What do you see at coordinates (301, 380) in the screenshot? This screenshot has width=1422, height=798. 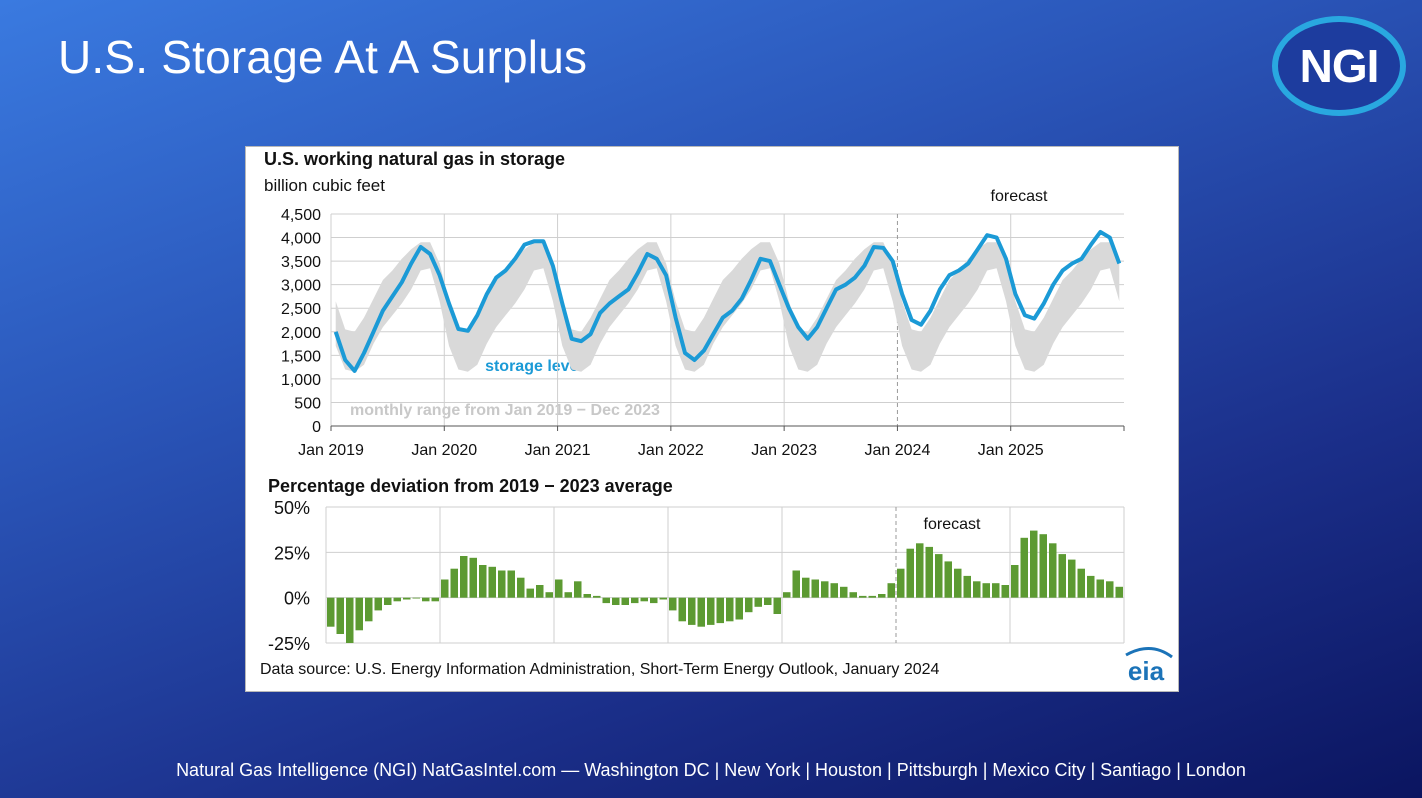 I see `storage-y-tick-label: 1,000` at bounding box center [301, 380].